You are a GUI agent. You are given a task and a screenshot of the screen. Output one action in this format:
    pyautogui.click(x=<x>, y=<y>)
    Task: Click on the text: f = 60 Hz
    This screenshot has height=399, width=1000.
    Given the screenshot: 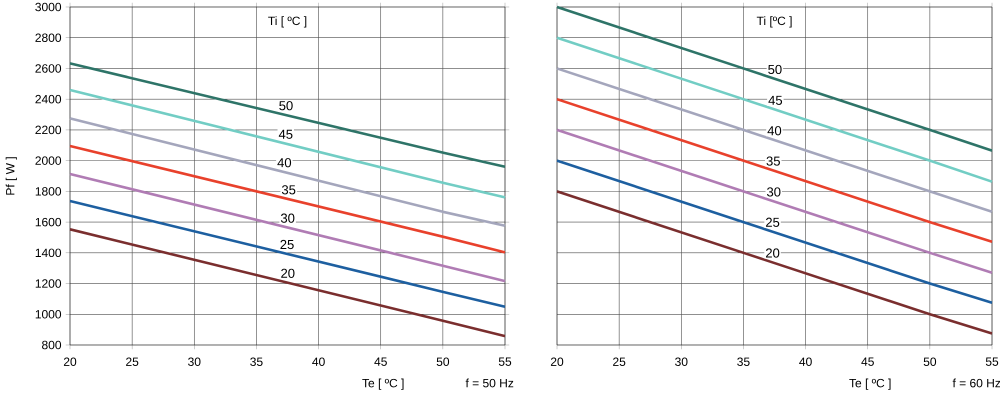 What is the action you would take?
    pyautogui.click(x=976, y=383)
    